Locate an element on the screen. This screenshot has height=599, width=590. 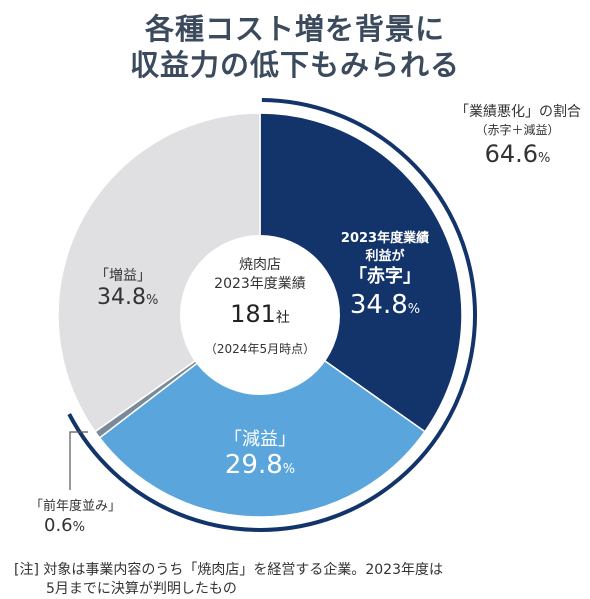
worsening-value: 64.6% is located at coordinates (517, 154).